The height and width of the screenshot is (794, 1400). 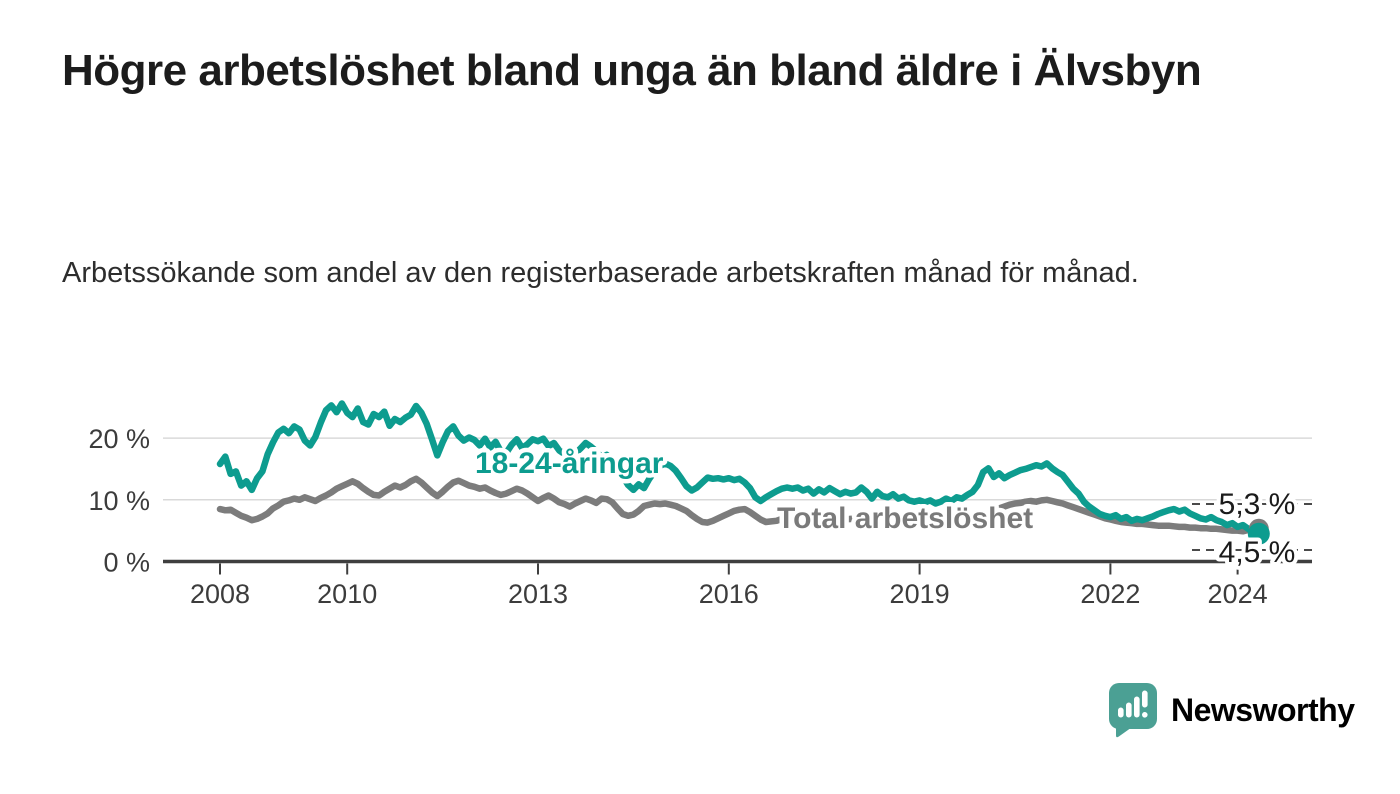 I want to click on y-axis-tick-label: 10 %, so click(x=119, y=501).